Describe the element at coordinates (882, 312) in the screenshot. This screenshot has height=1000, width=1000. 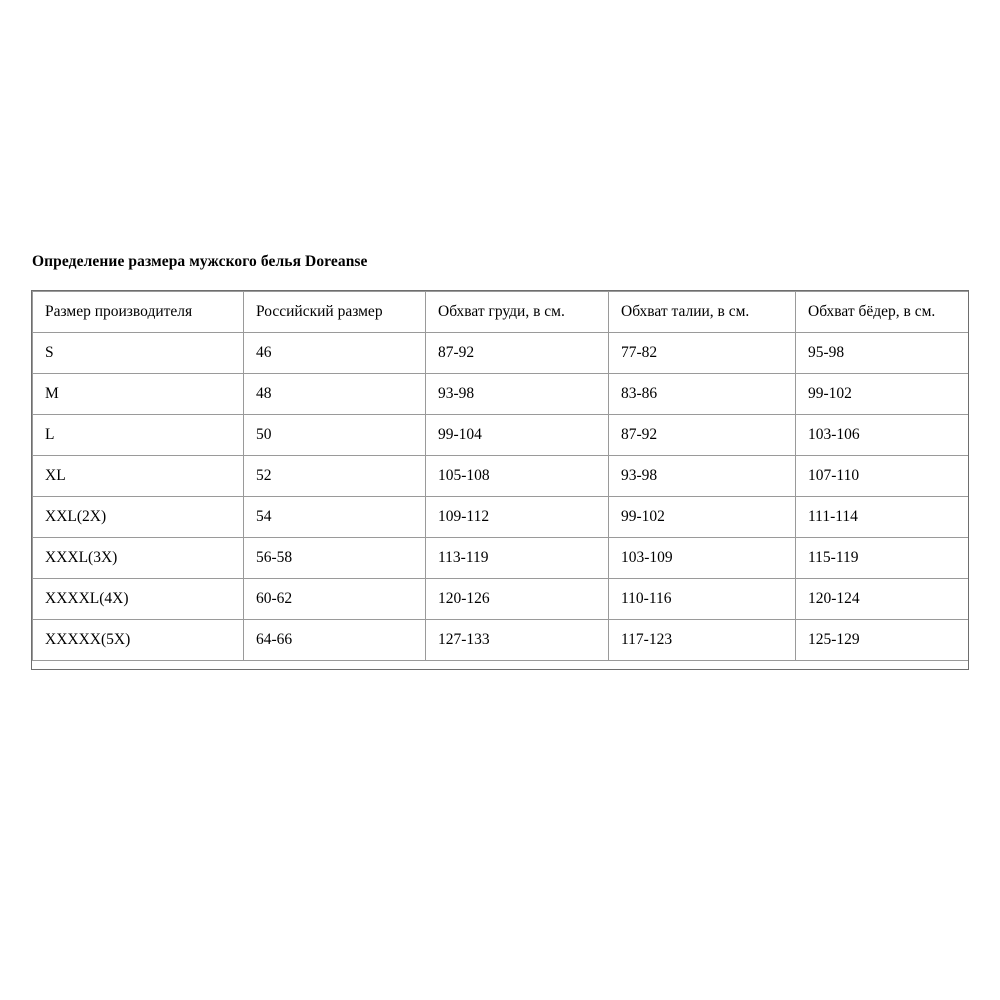
I see `column-header-hips: Обхват бёдер, в см.` at that location.